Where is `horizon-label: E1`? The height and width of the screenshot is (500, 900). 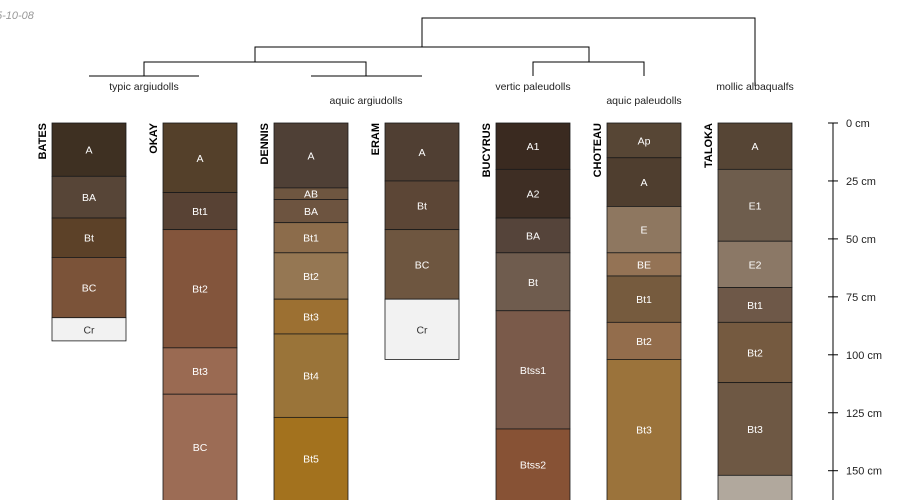
horizon-label: E1 is located at coordinates (755, 206).